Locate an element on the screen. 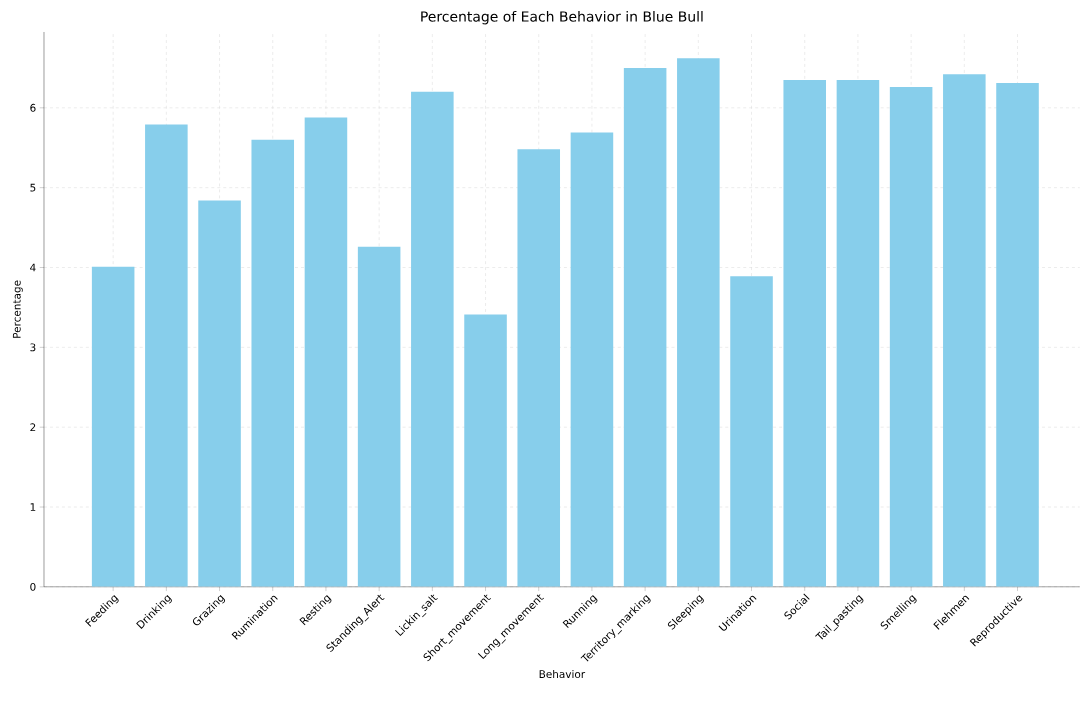  y-tick-label: 3 is located at coordinates (33, 347).